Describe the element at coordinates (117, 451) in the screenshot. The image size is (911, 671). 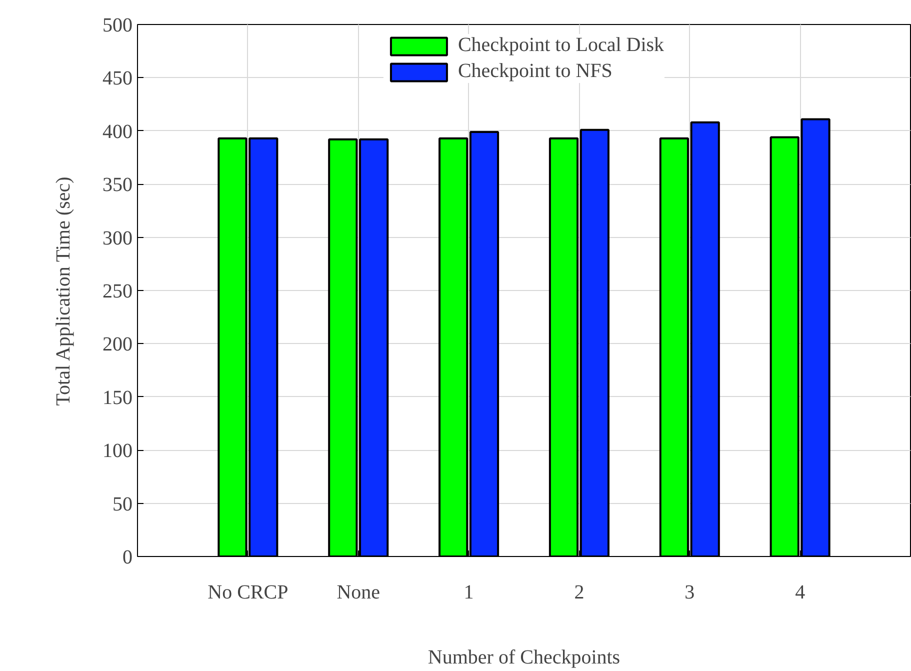
I see `y-tick-label: 100` at that location.